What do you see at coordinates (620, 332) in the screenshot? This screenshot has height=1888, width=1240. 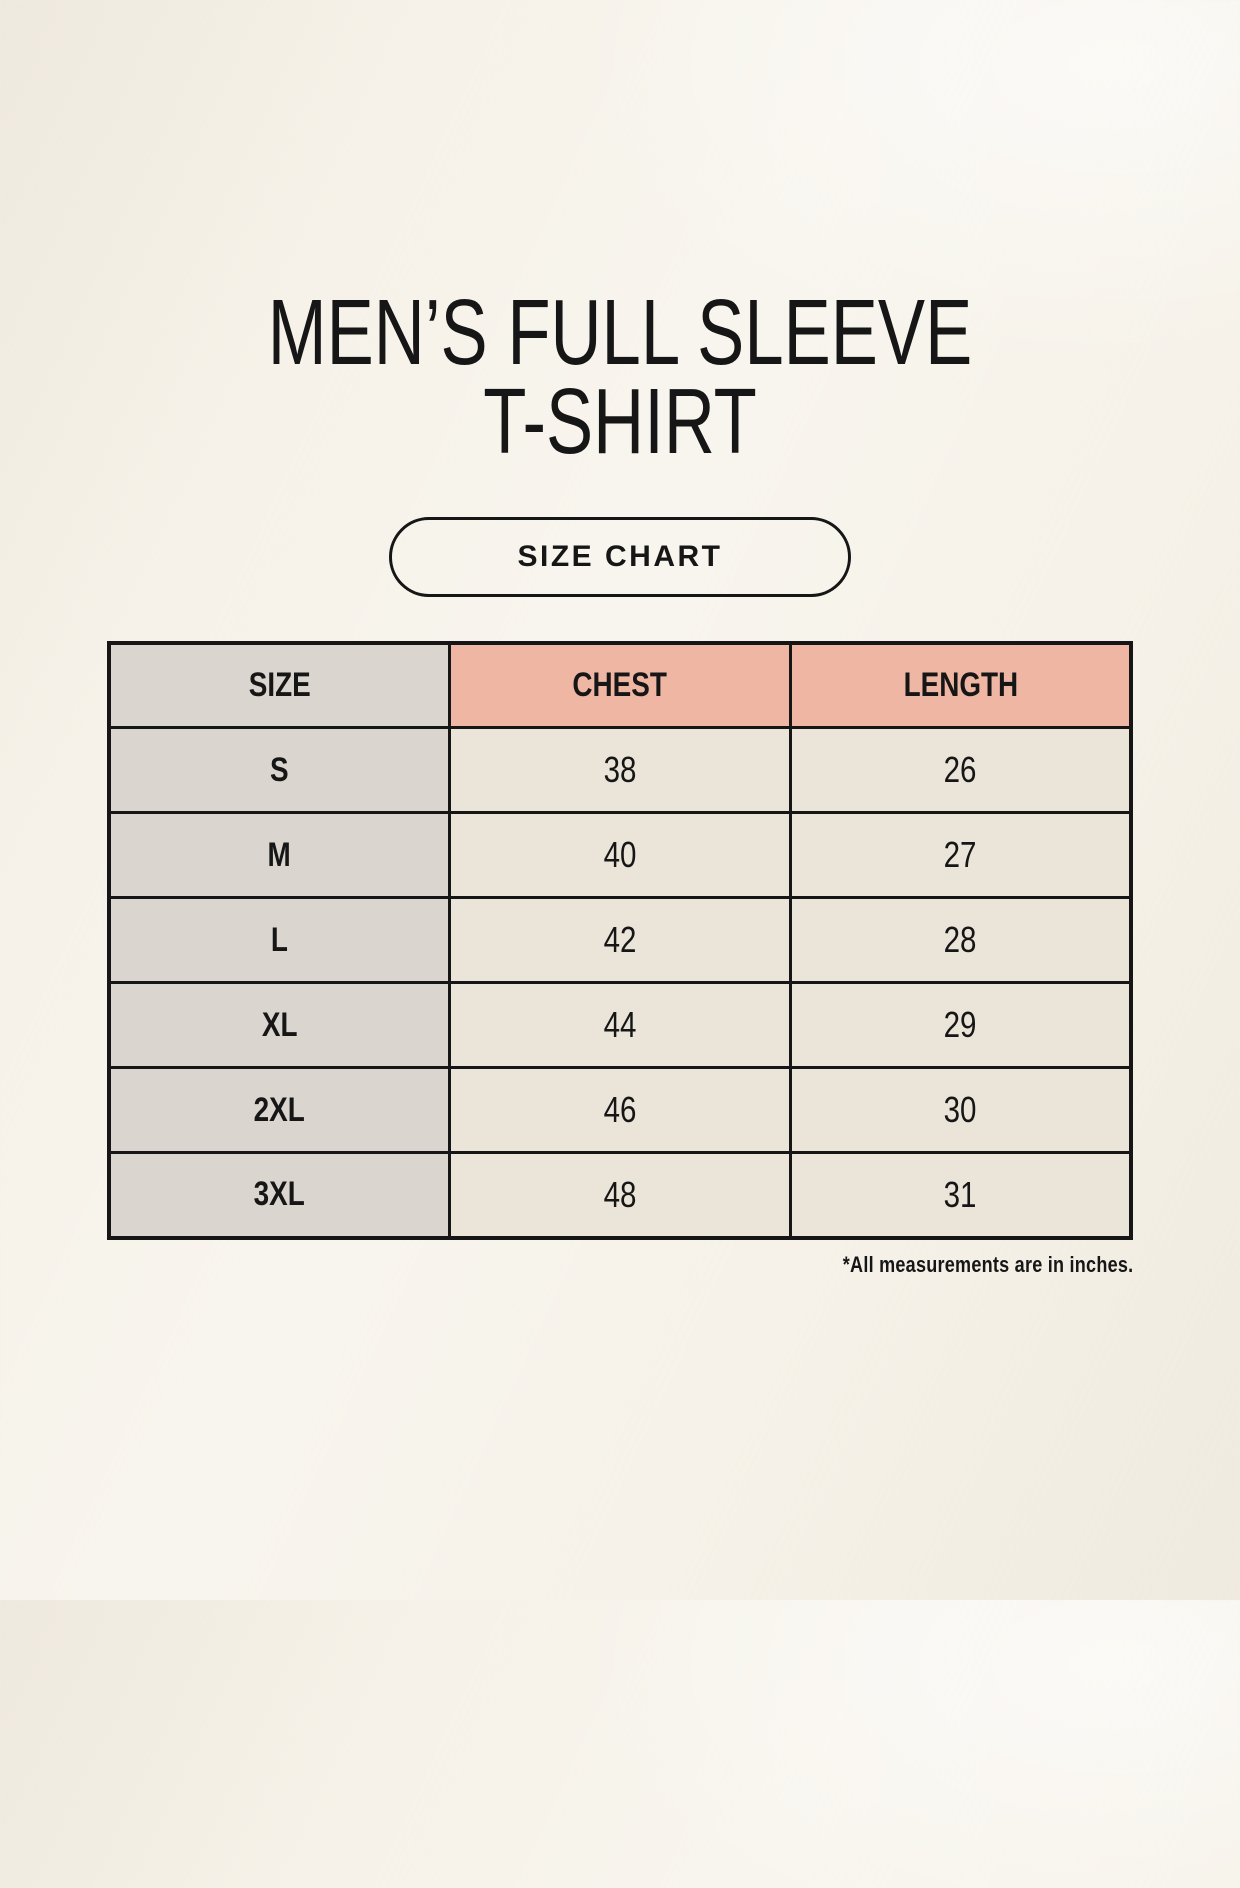 I see `page-title-line-1: MEN’S FULL SLEEVE` at bounding box center [620, 332].